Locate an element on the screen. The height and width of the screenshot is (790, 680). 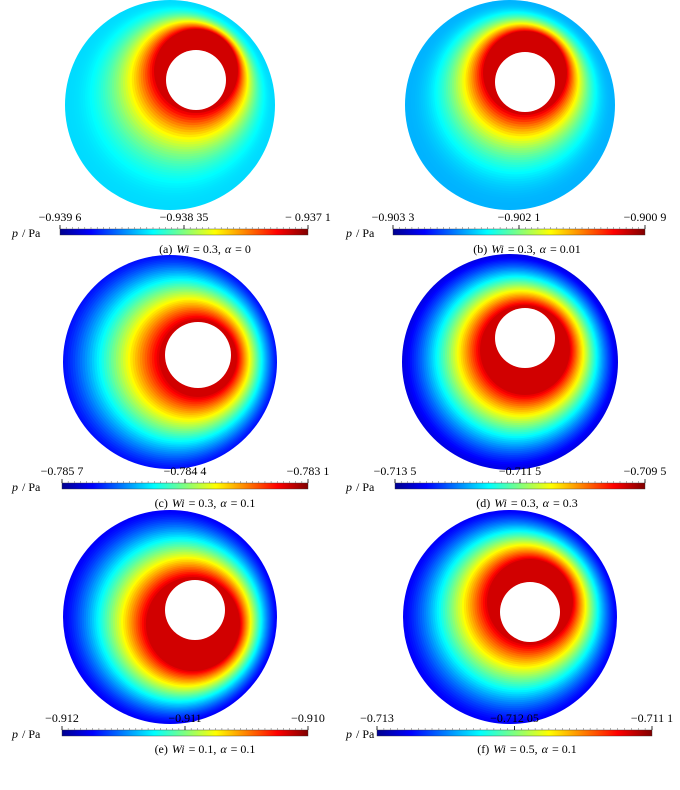
colorbar-tick-label: −0.911 is located at coordinates (184, 718).